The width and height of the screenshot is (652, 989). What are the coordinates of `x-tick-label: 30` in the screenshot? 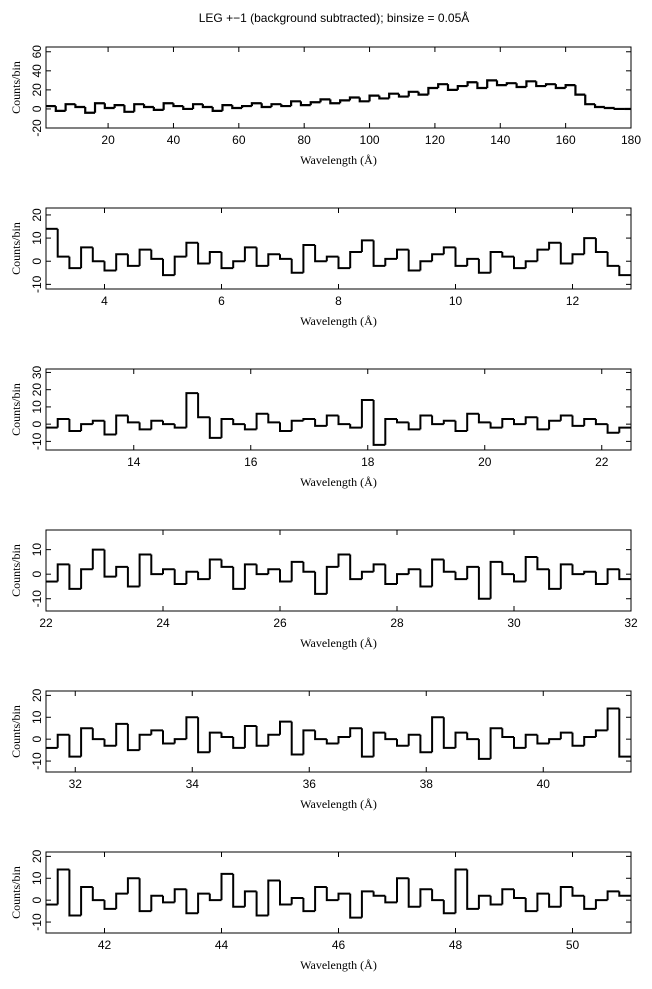 It's located at (514, 623).